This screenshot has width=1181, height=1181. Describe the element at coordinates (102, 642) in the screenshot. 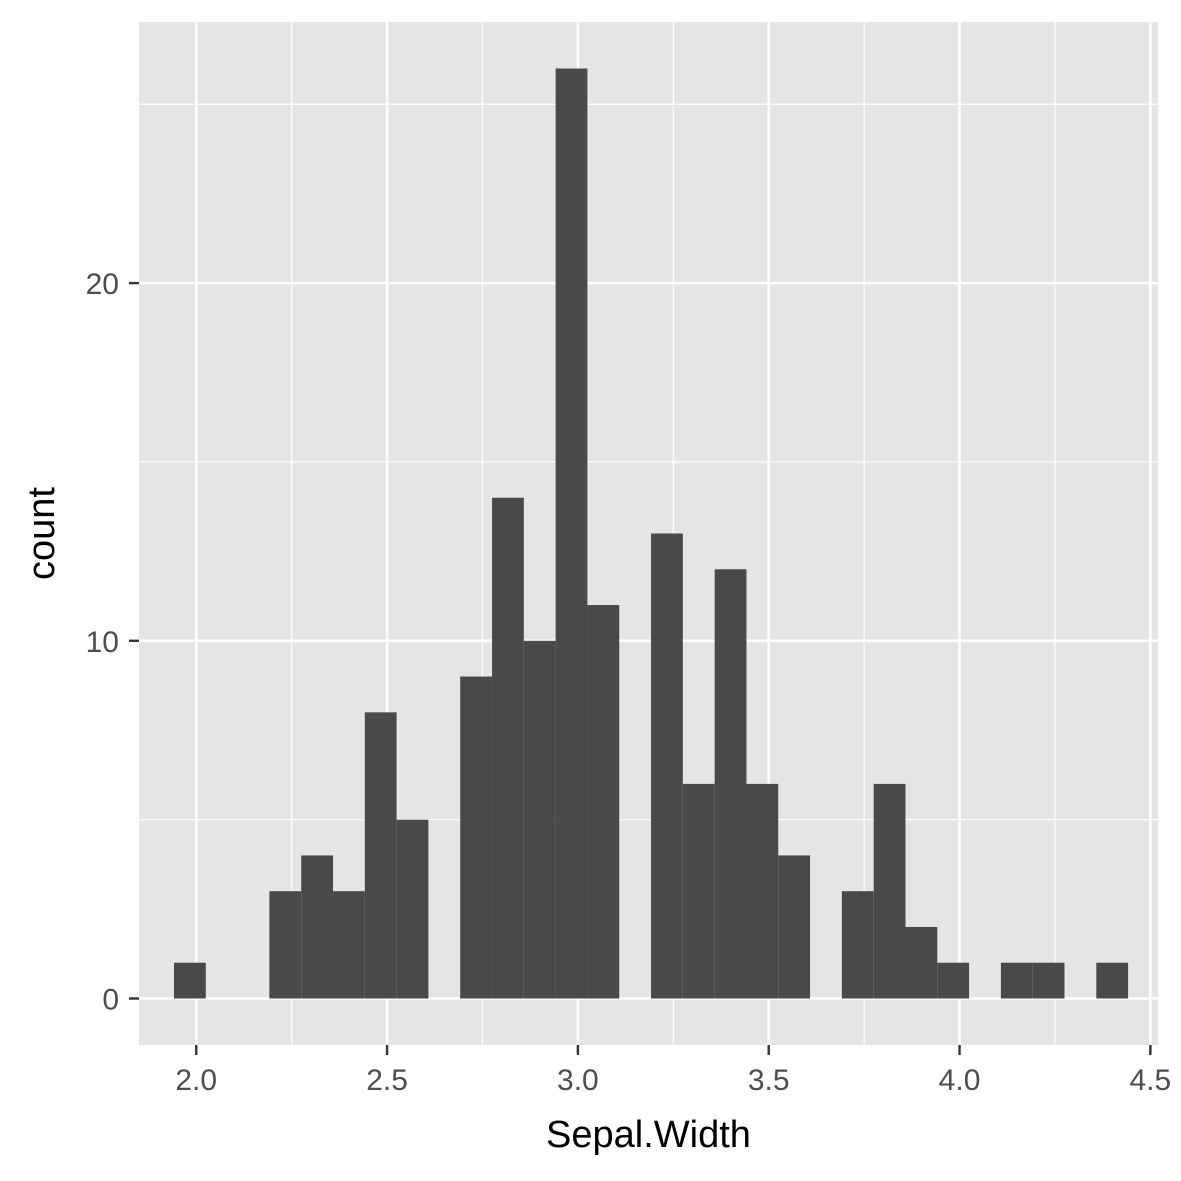

I see `y-tick-label: 10` at that location.